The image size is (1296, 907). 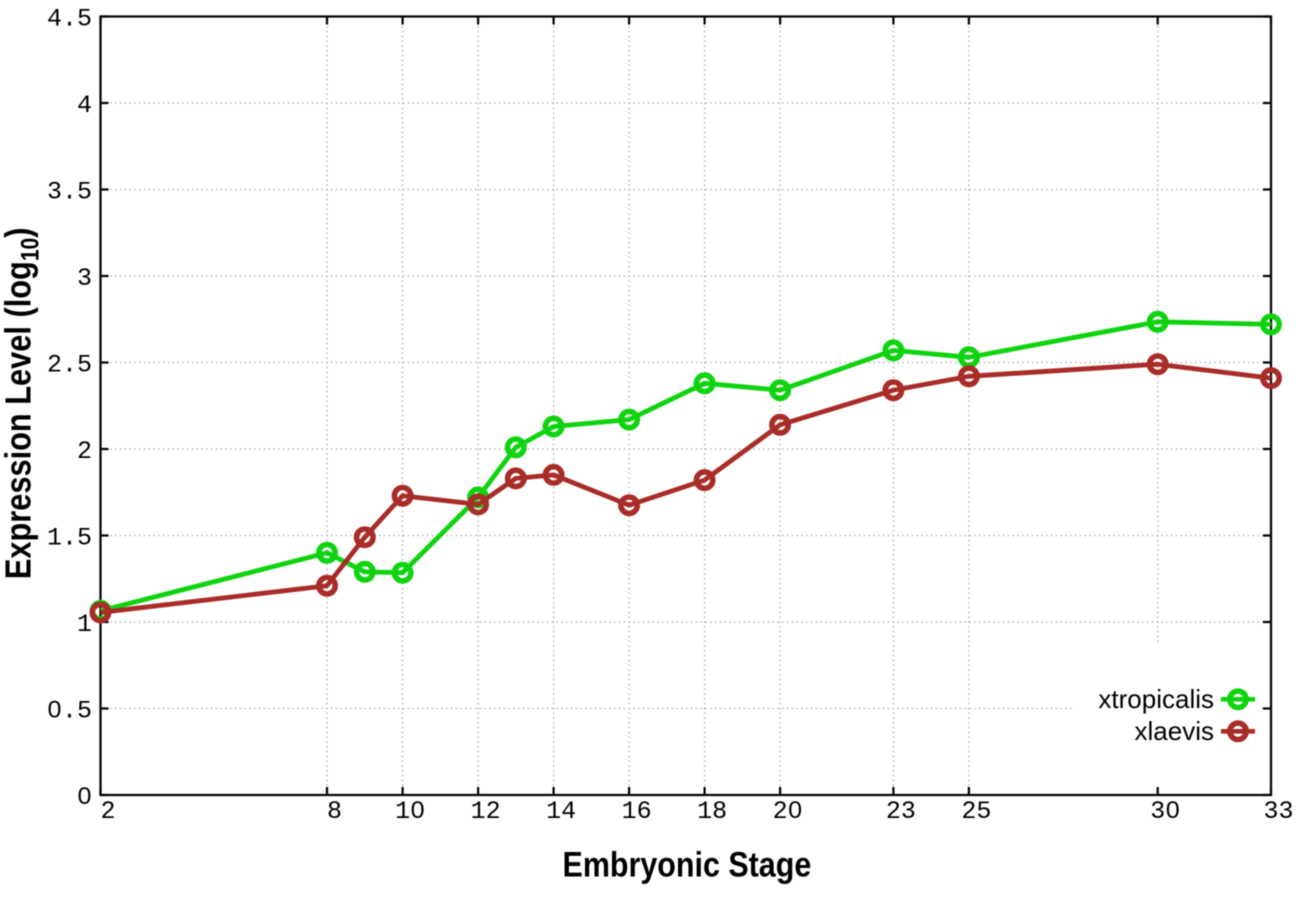 What do you see at coordinates (637, 811) in the screenshot?
I see `svg-text: 16` at bounding box center [637, 811].